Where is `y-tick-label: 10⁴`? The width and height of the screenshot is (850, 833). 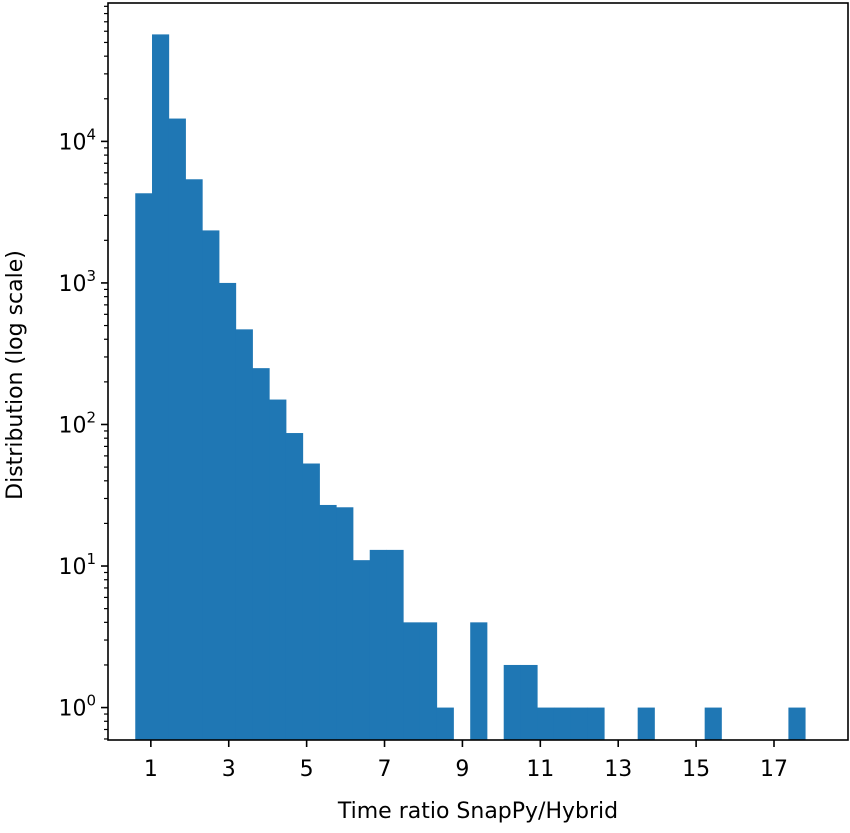
y-tick-label: 10⁴ is located at coordinates (77, 140).